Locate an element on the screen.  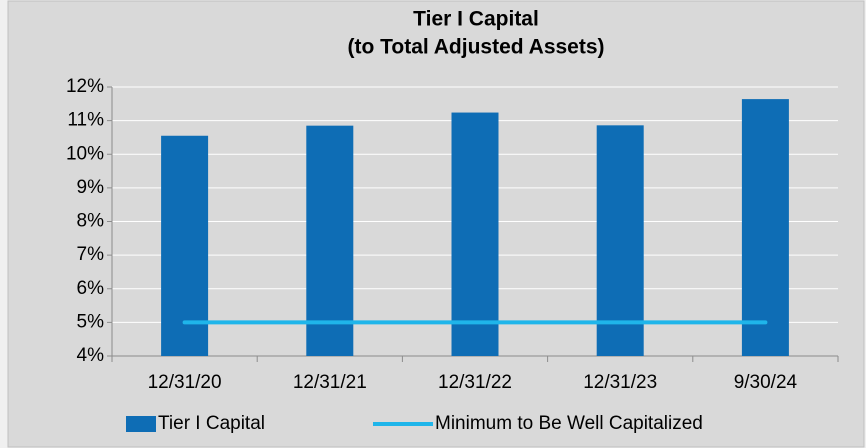
x-tick-label: 12/31/22 is located at coordinates (475, 382).